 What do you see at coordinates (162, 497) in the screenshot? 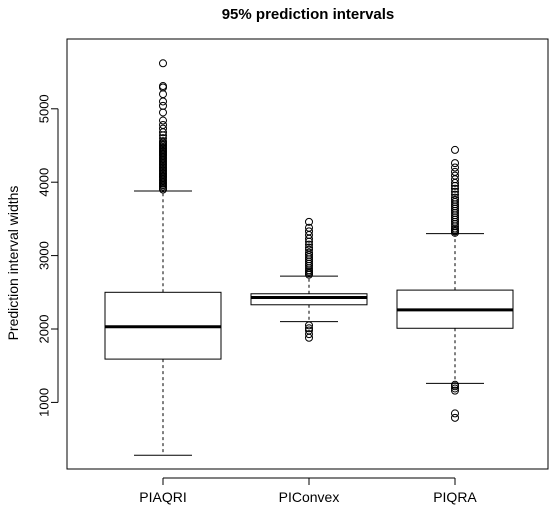
I see `x-tick-label: PIAQRI` at bounding box center [162, 497].